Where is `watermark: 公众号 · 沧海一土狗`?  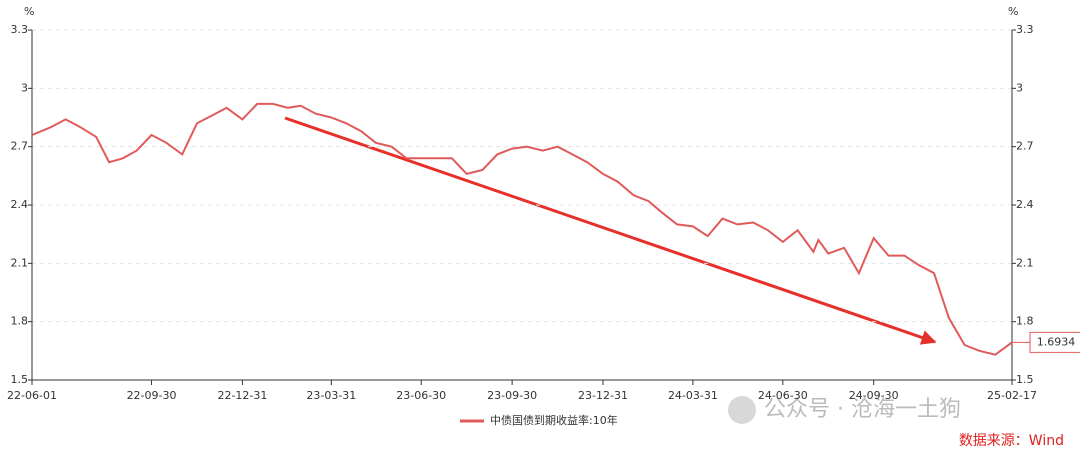
watermark: 公众号 · 沧海一土狗 is located at coordinates (862, 409).